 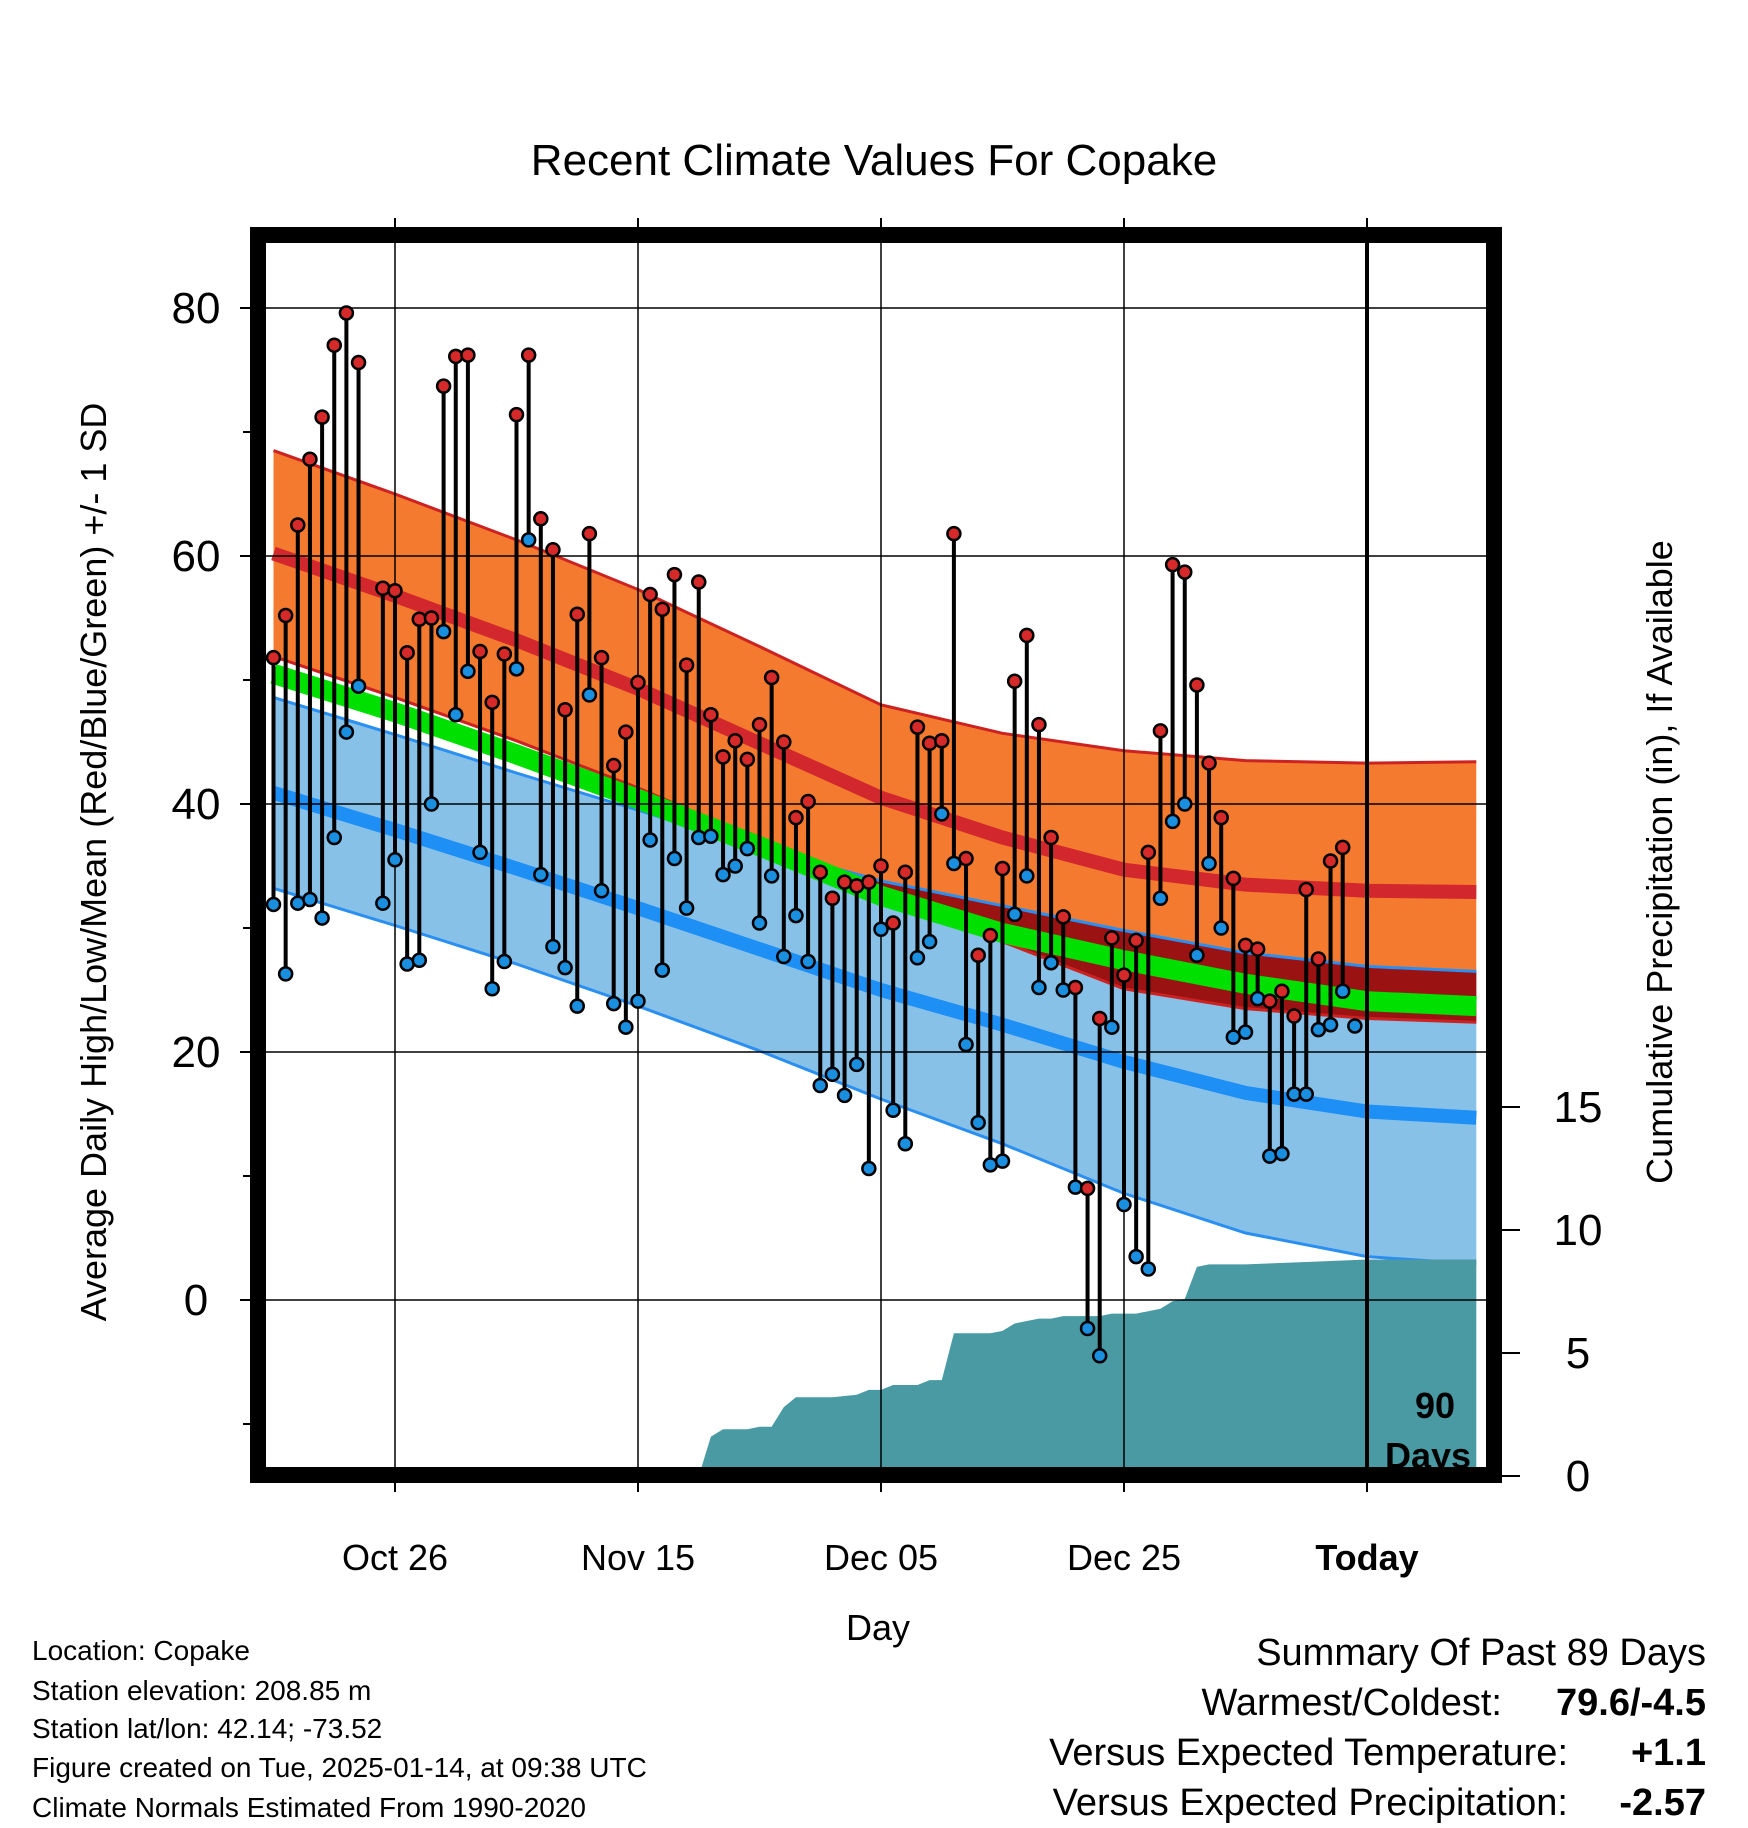 I want to click on y2-tick-label: 5, so click(x=1578, y=1353).